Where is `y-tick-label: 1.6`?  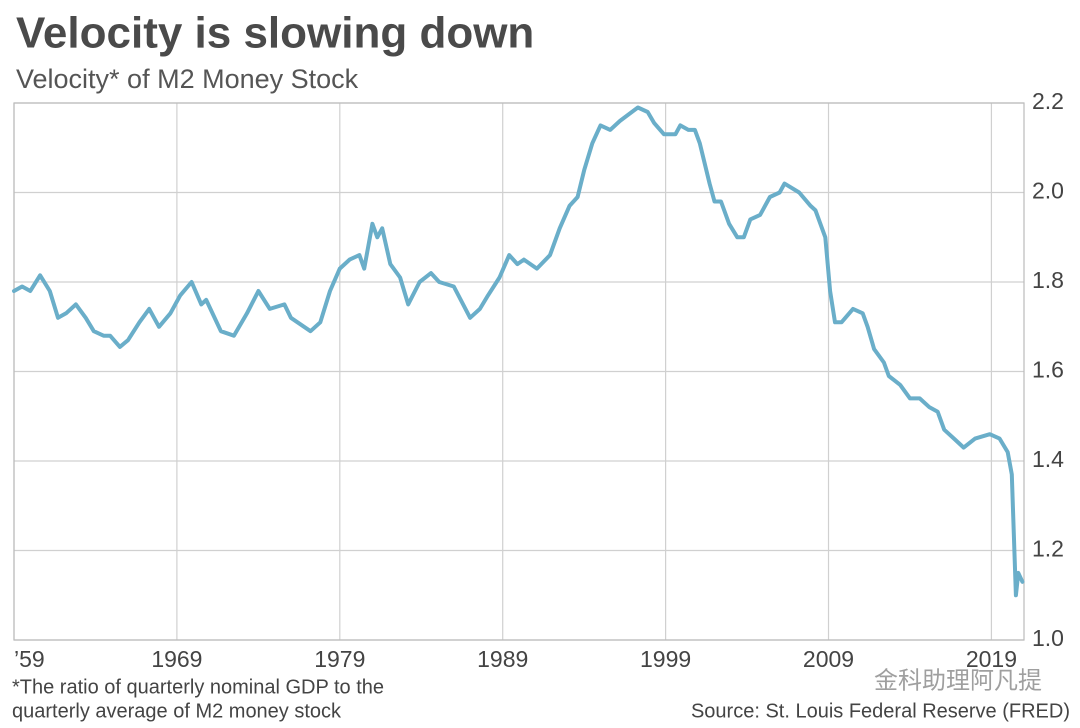
y-tick-label: 1.6 is located at coordinates (1048, 370).